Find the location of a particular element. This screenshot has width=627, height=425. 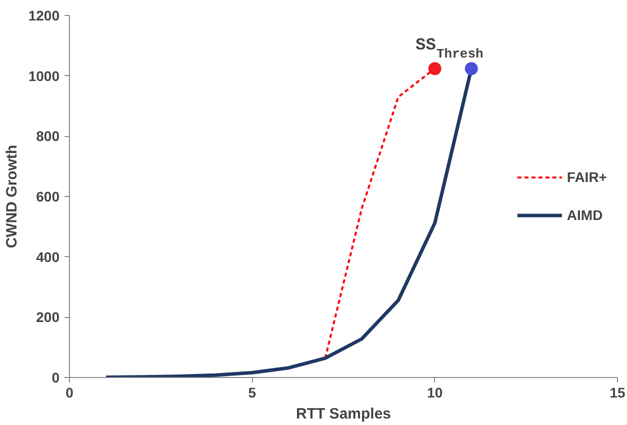

y-axis-title: CWND Growth is located at coordinates (11, 196).